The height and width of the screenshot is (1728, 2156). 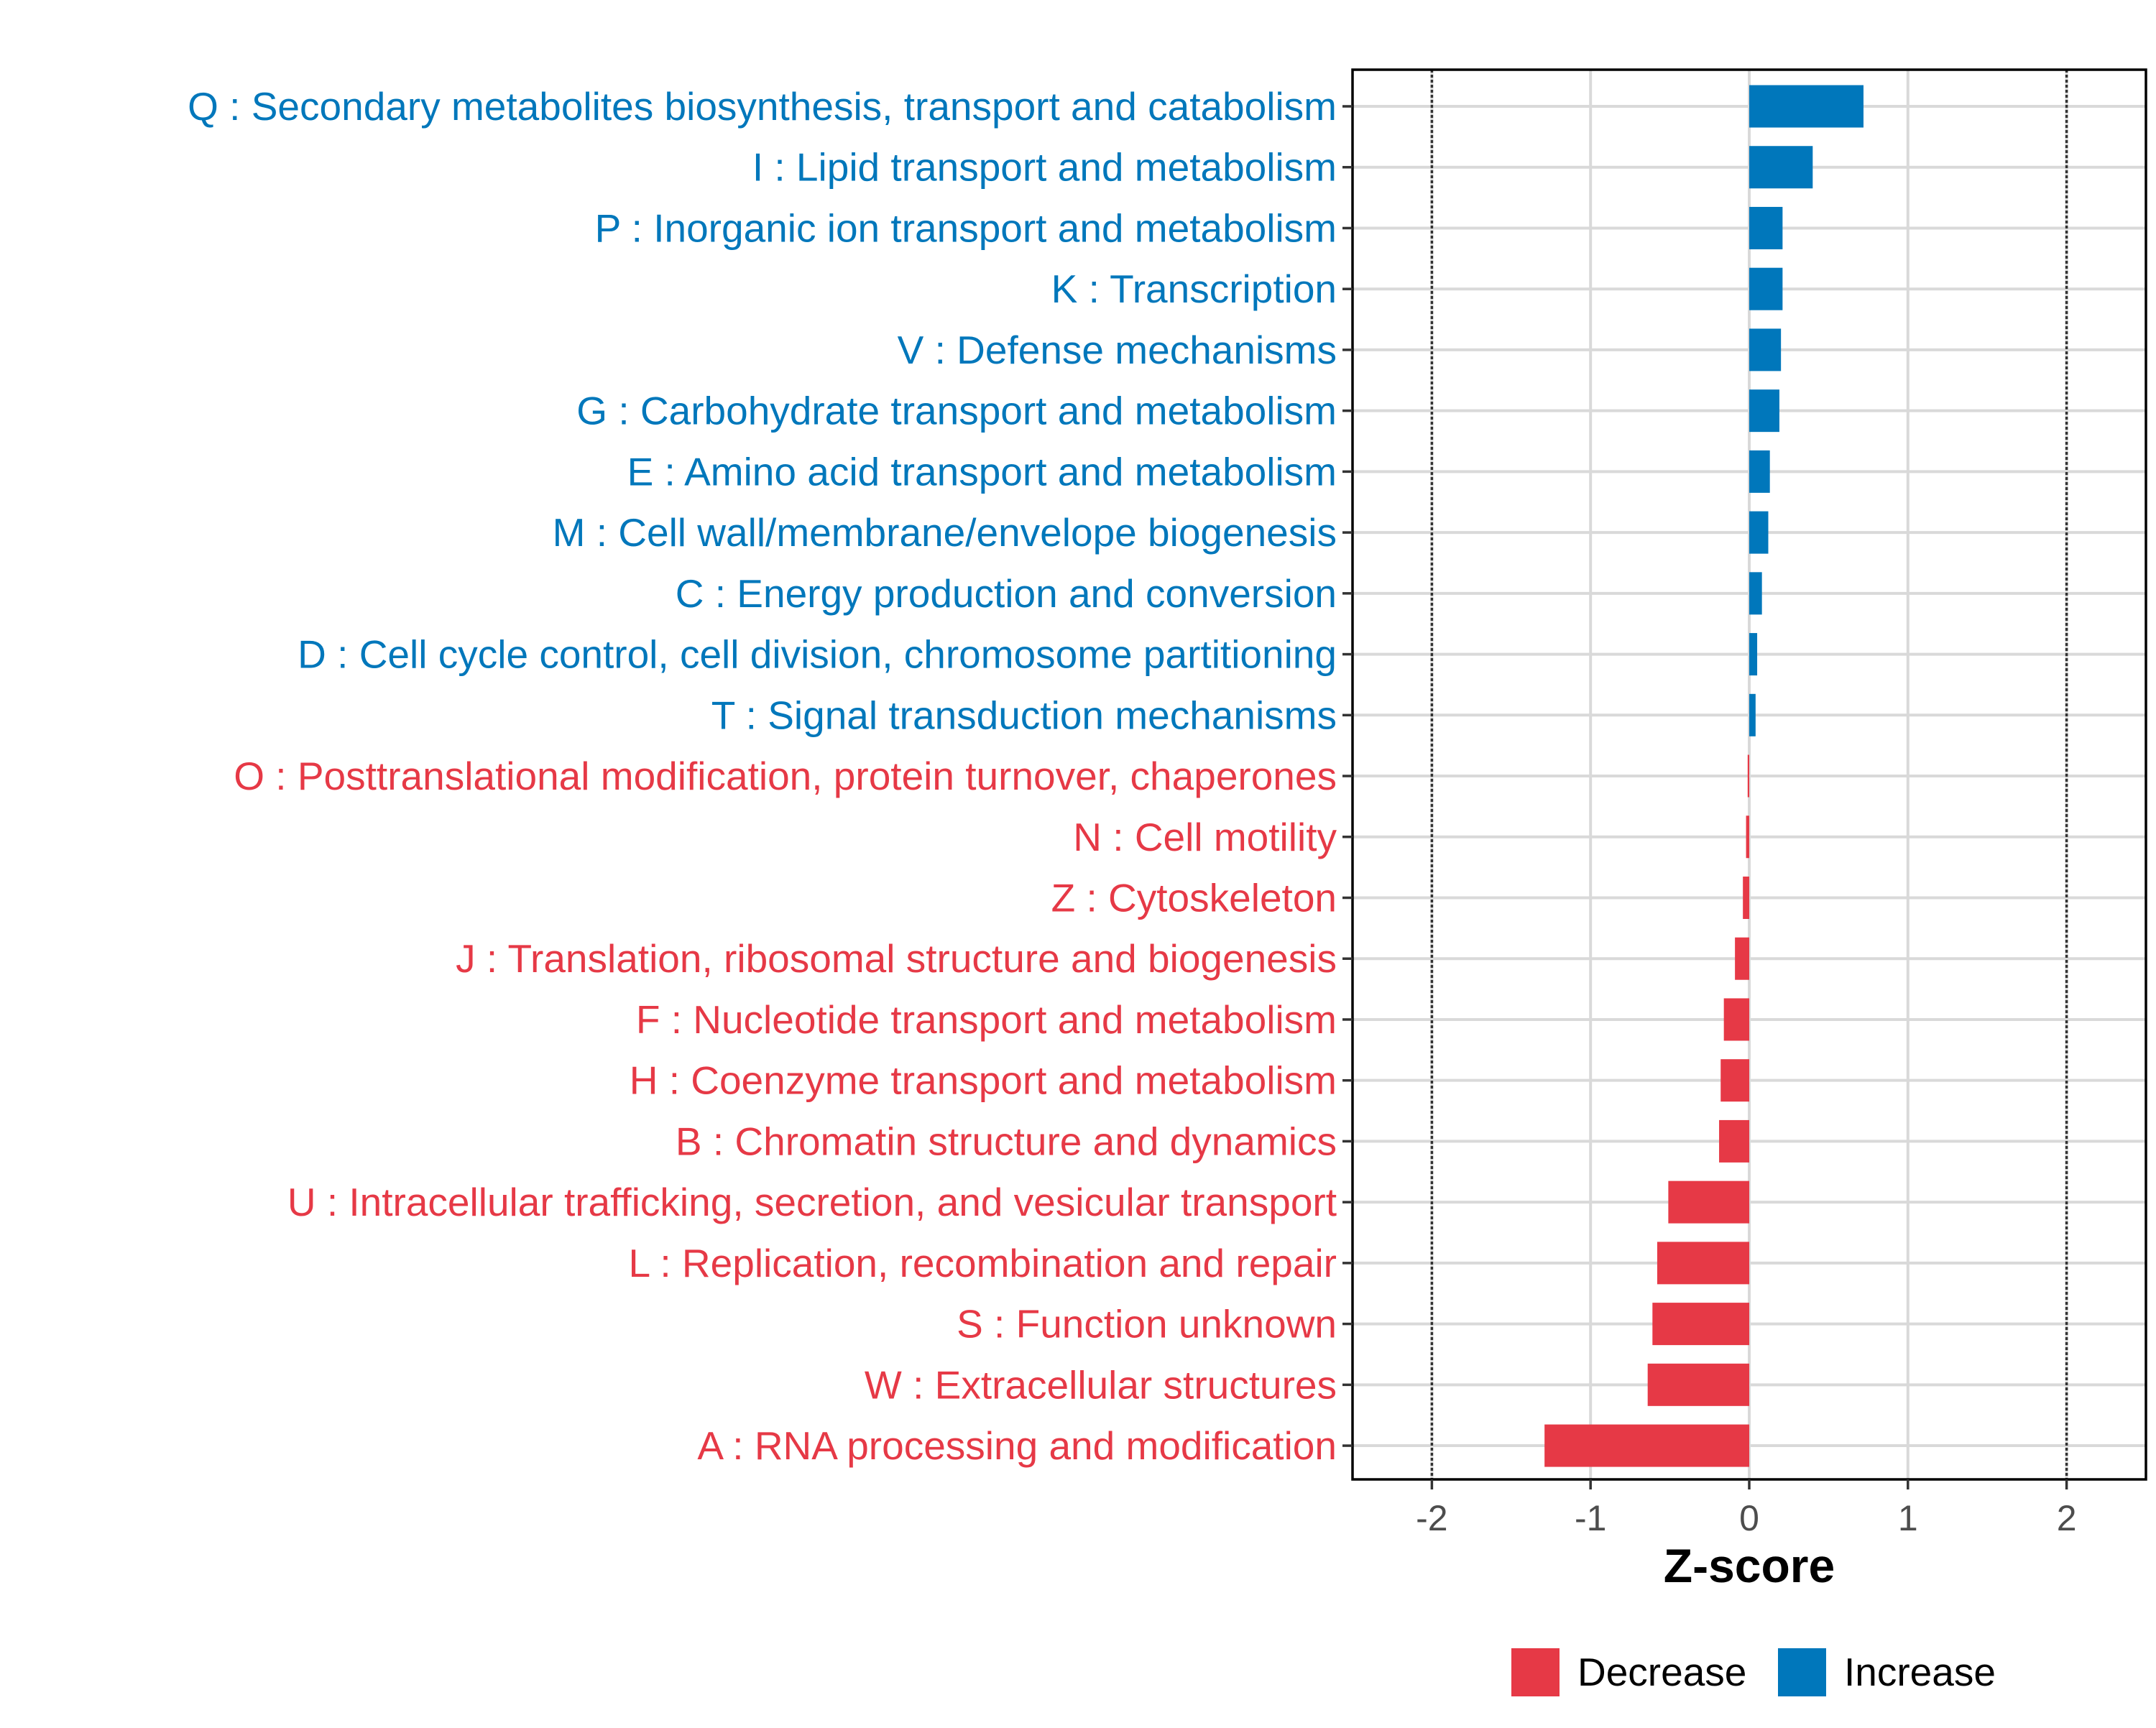 What do you see at coordinates (1101, 1385) in the screenshot?
I see `category-label-21: W : Extracellular structures` at bounding box center [1101, 1385].